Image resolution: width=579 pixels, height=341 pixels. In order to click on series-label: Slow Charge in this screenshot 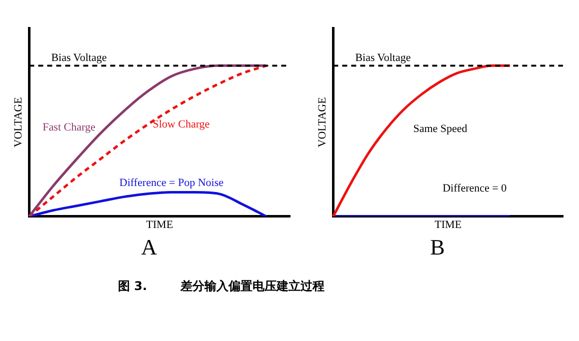, I will do `click(181, 124)`.